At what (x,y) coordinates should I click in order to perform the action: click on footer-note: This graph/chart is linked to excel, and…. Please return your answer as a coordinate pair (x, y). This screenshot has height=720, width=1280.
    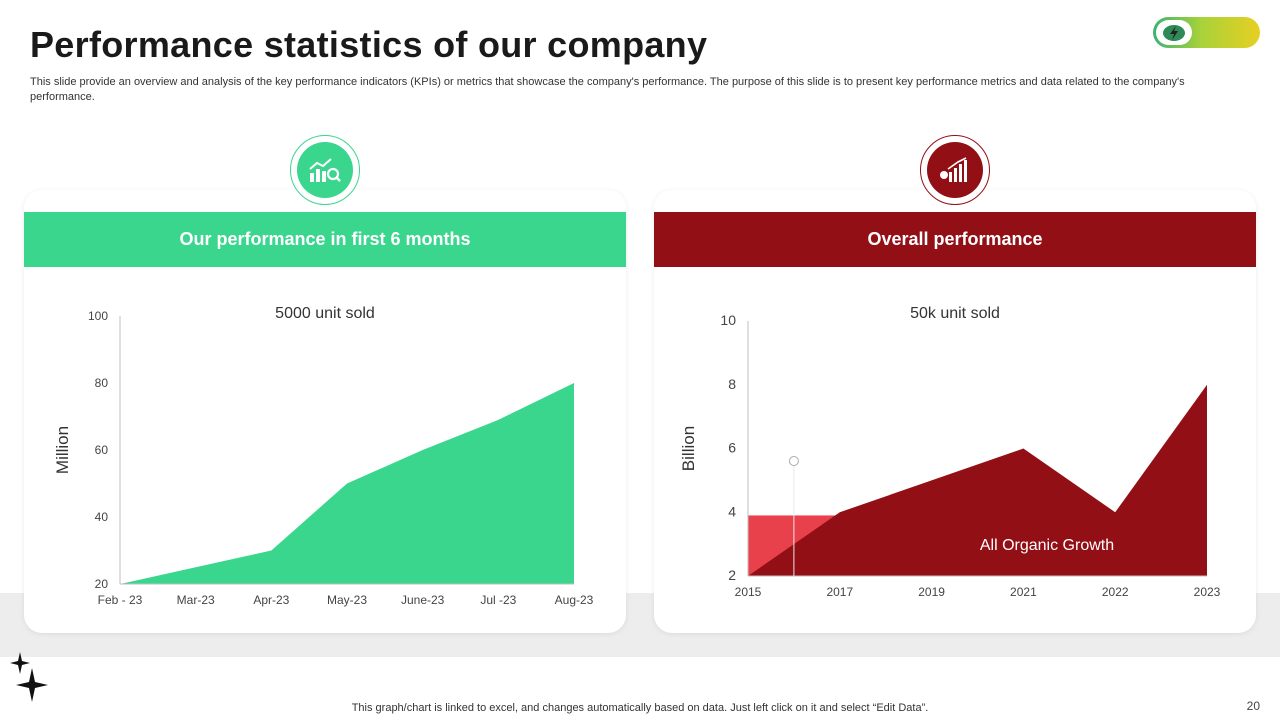
    Looking at the image, I should click on (640, 708).